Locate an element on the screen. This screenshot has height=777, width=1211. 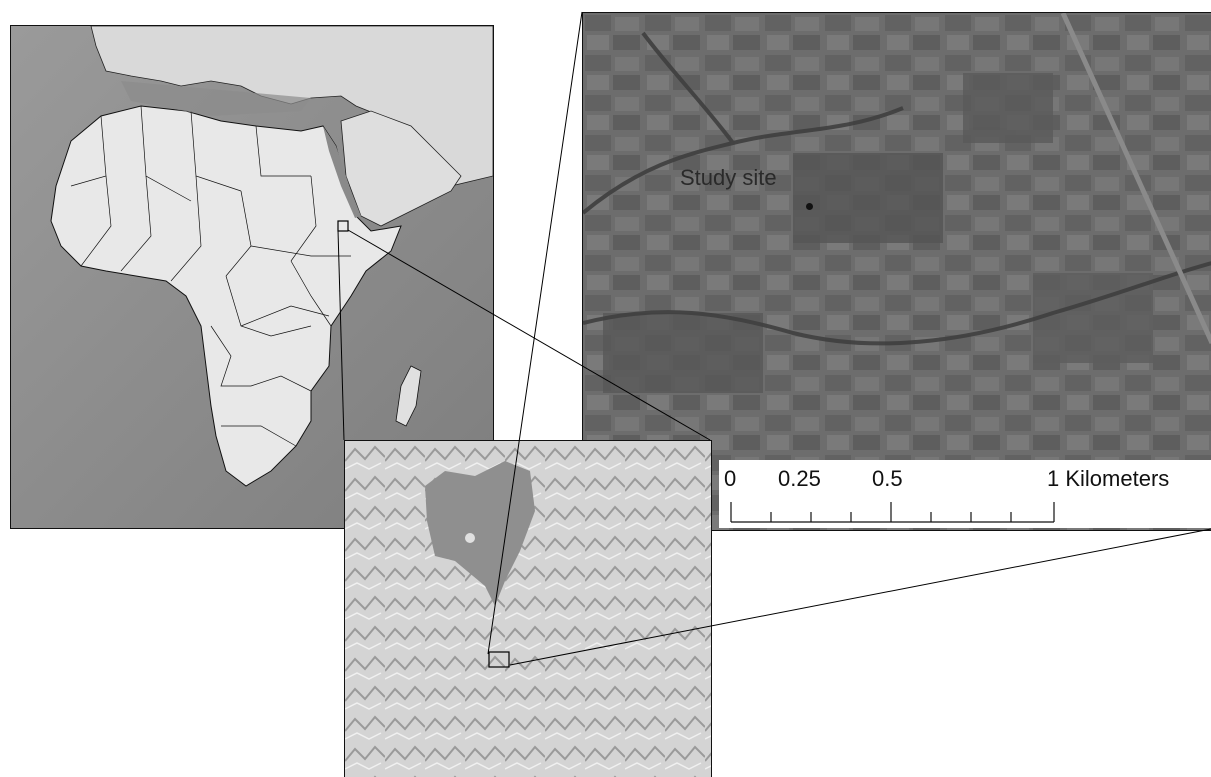
mediterranean-sea is located at coordinates (216, 98).